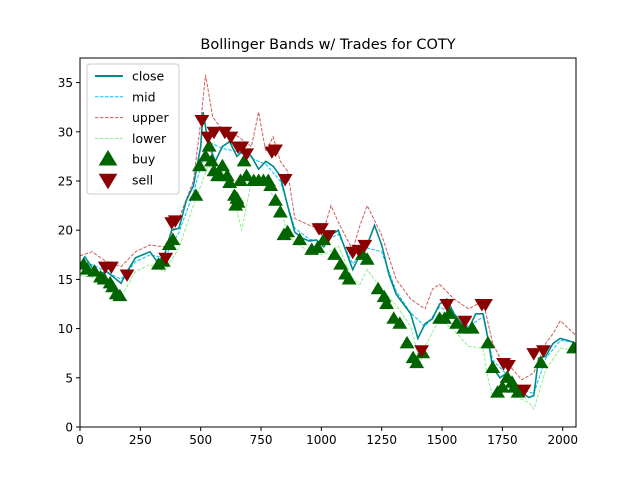 The width and height of the screenshot is (640, 480). What do you see at coordinates (125, 96) in the screenshot?
I see `legend-item-mid: mid` at bounding box center [125, 96].